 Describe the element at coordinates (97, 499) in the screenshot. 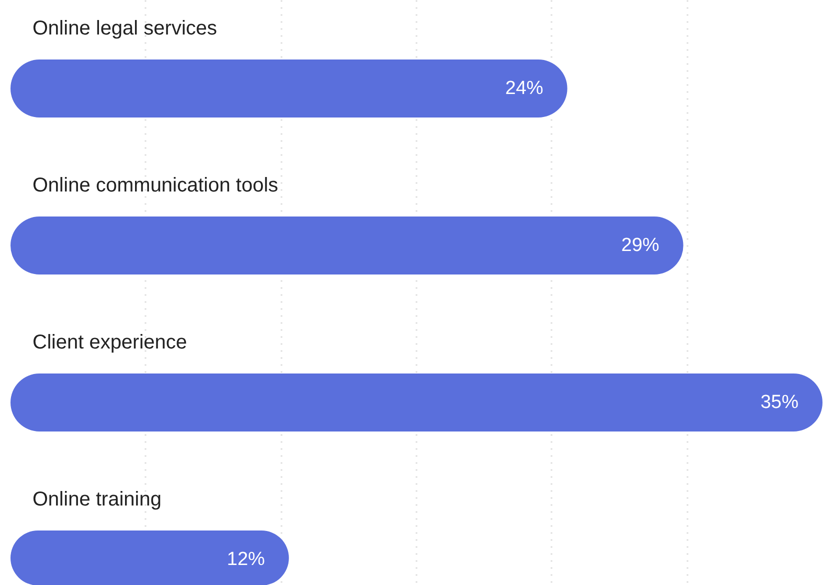

I see `y-tick-label: Online training` at that location.